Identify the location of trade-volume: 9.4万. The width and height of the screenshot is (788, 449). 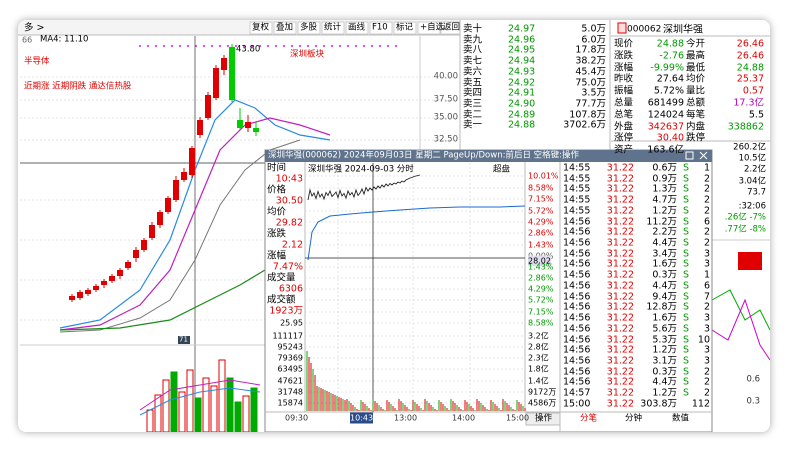
(664, 297).